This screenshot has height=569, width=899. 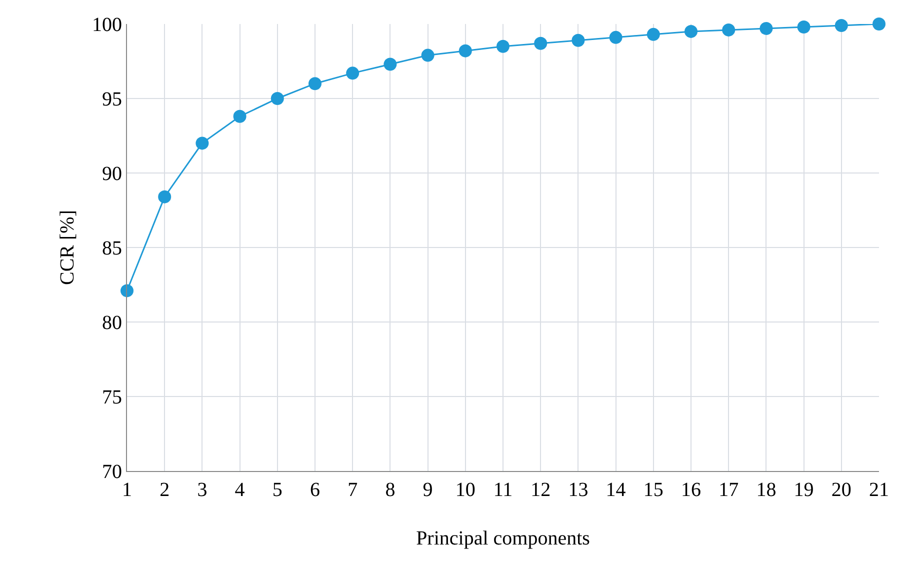 I want to click on y-tick-label: 75, so click(x=112, y=397).